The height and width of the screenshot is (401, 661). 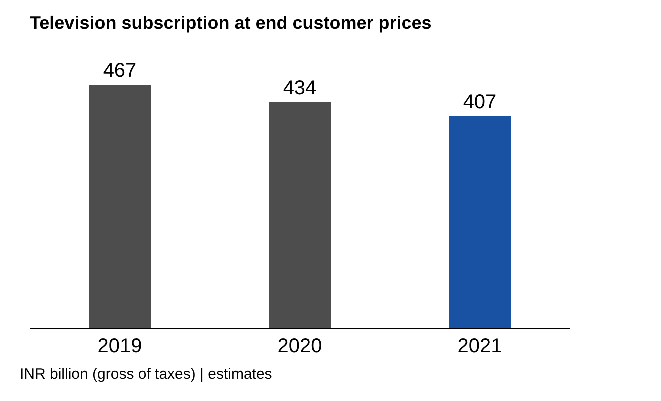 What do you see at coordinates (120, 71) in the screenshot?
I see `data-label: 467` at bounding box center [120, 71].